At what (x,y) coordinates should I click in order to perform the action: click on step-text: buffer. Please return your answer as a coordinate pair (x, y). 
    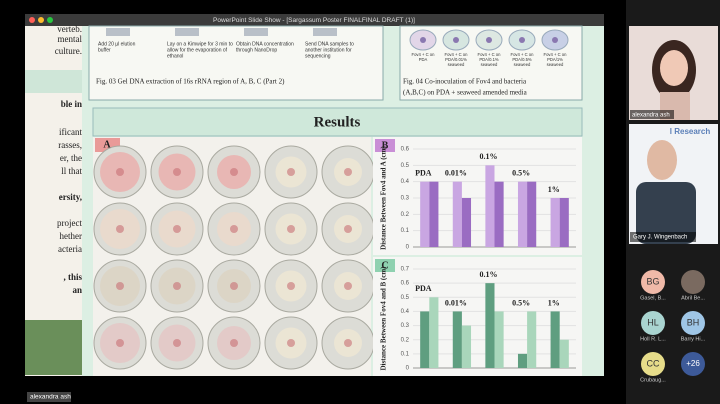
    Looking at the image, I should click on (104, 50).